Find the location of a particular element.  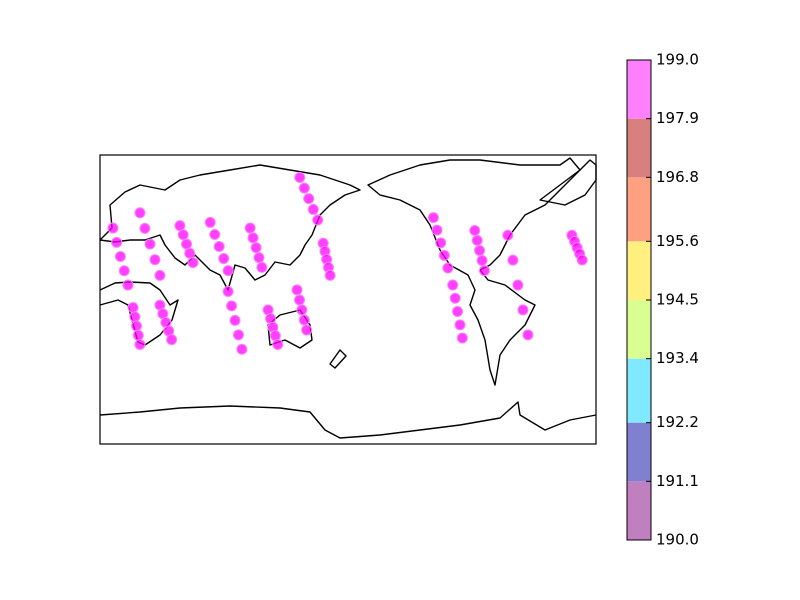

americas-coast is located at coordinates (474, 271).